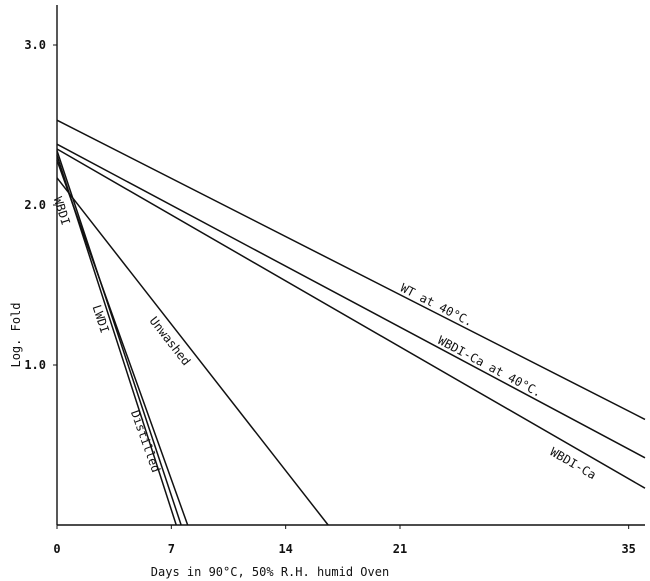 The image size is (650, 581). What do you see at coordinates (270, 572) in the screenshot?
I see `x-axis-title: Days in 90°C, 50% R.H. humid Oven` at bounding box center [270, 572].